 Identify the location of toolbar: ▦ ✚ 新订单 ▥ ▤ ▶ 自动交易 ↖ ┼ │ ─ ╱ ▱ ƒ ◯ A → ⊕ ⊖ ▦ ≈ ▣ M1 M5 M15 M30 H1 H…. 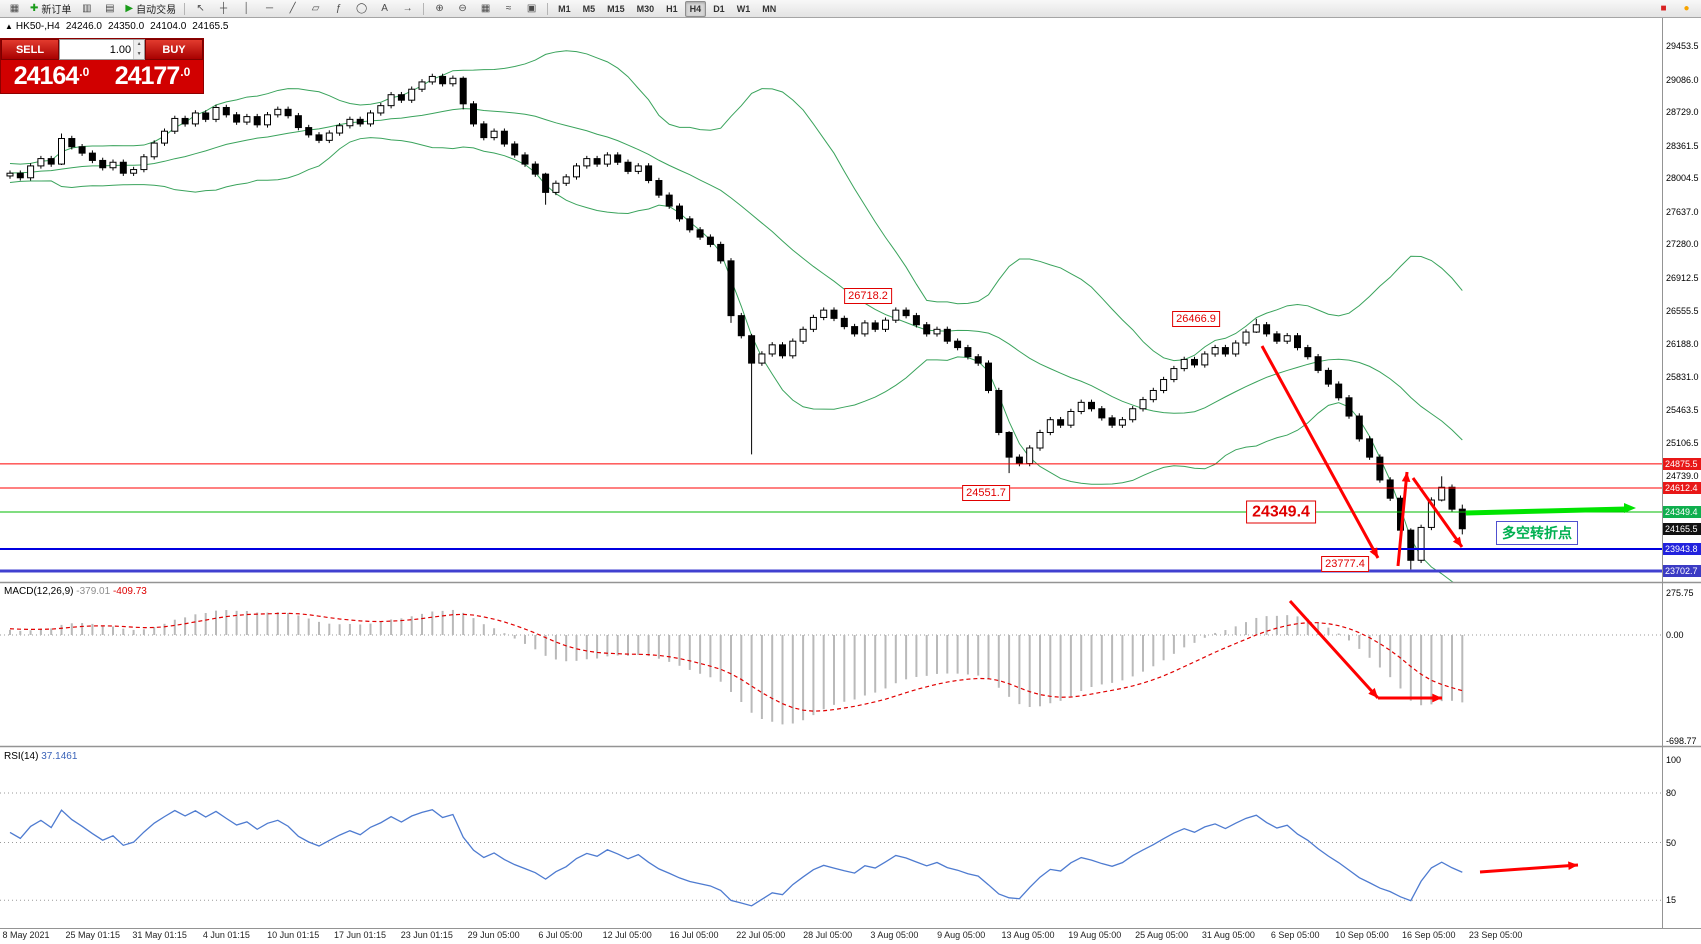
(850, 9).